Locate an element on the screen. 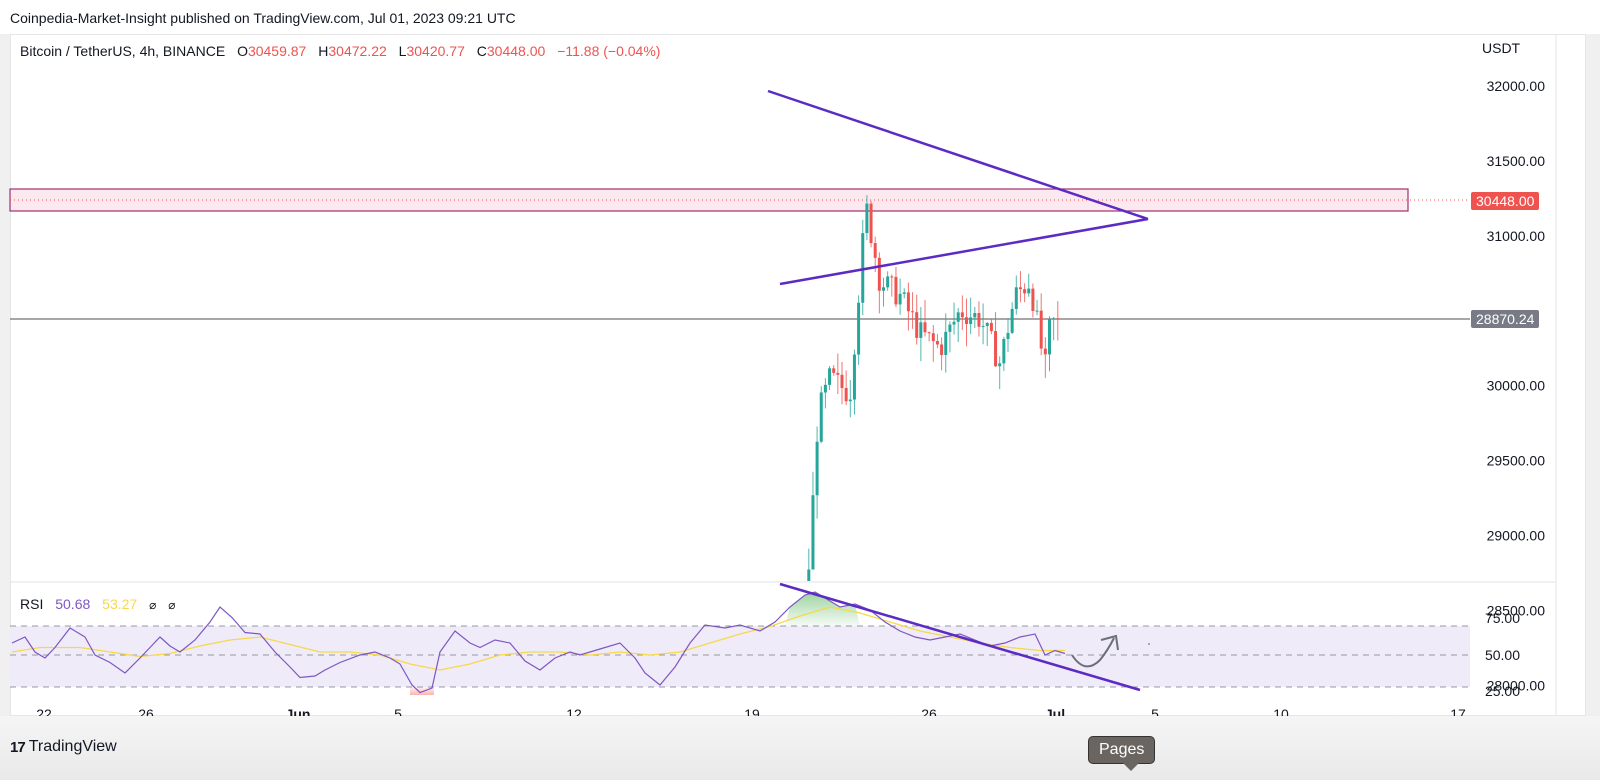 This screenshot has height=780, width=1600. price-axis-tick: 28000.00 is located at coordinates (1516, 685).